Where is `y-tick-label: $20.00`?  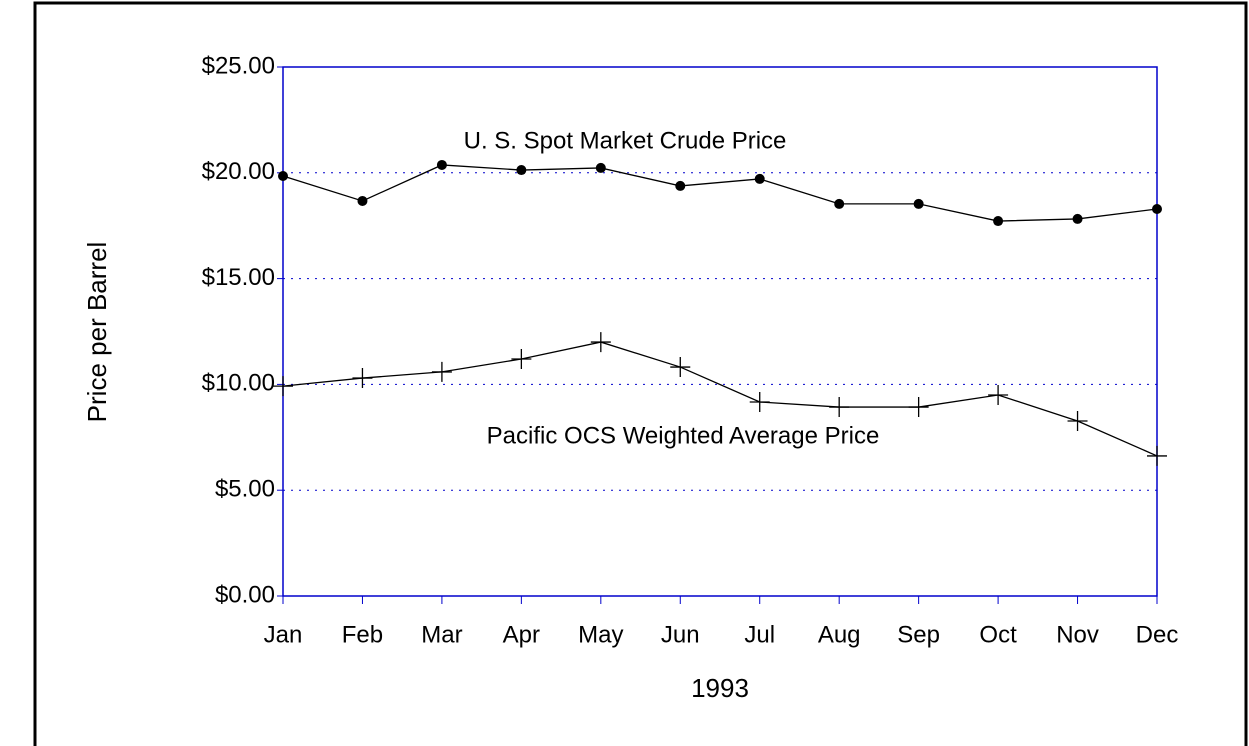 y-tick-label: $20.00 is located at coordinates (238, 171).